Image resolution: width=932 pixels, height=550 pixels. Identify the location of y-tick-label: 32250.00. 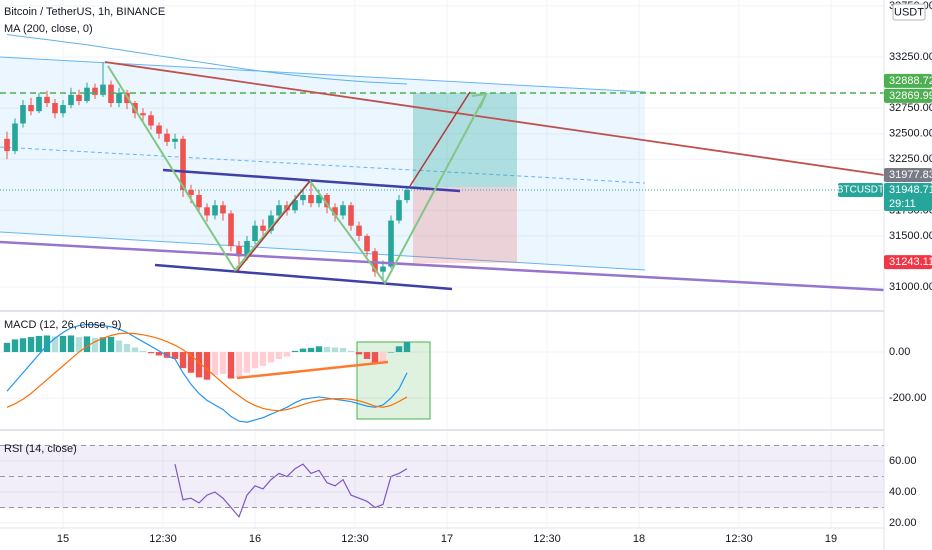
(910, 159).